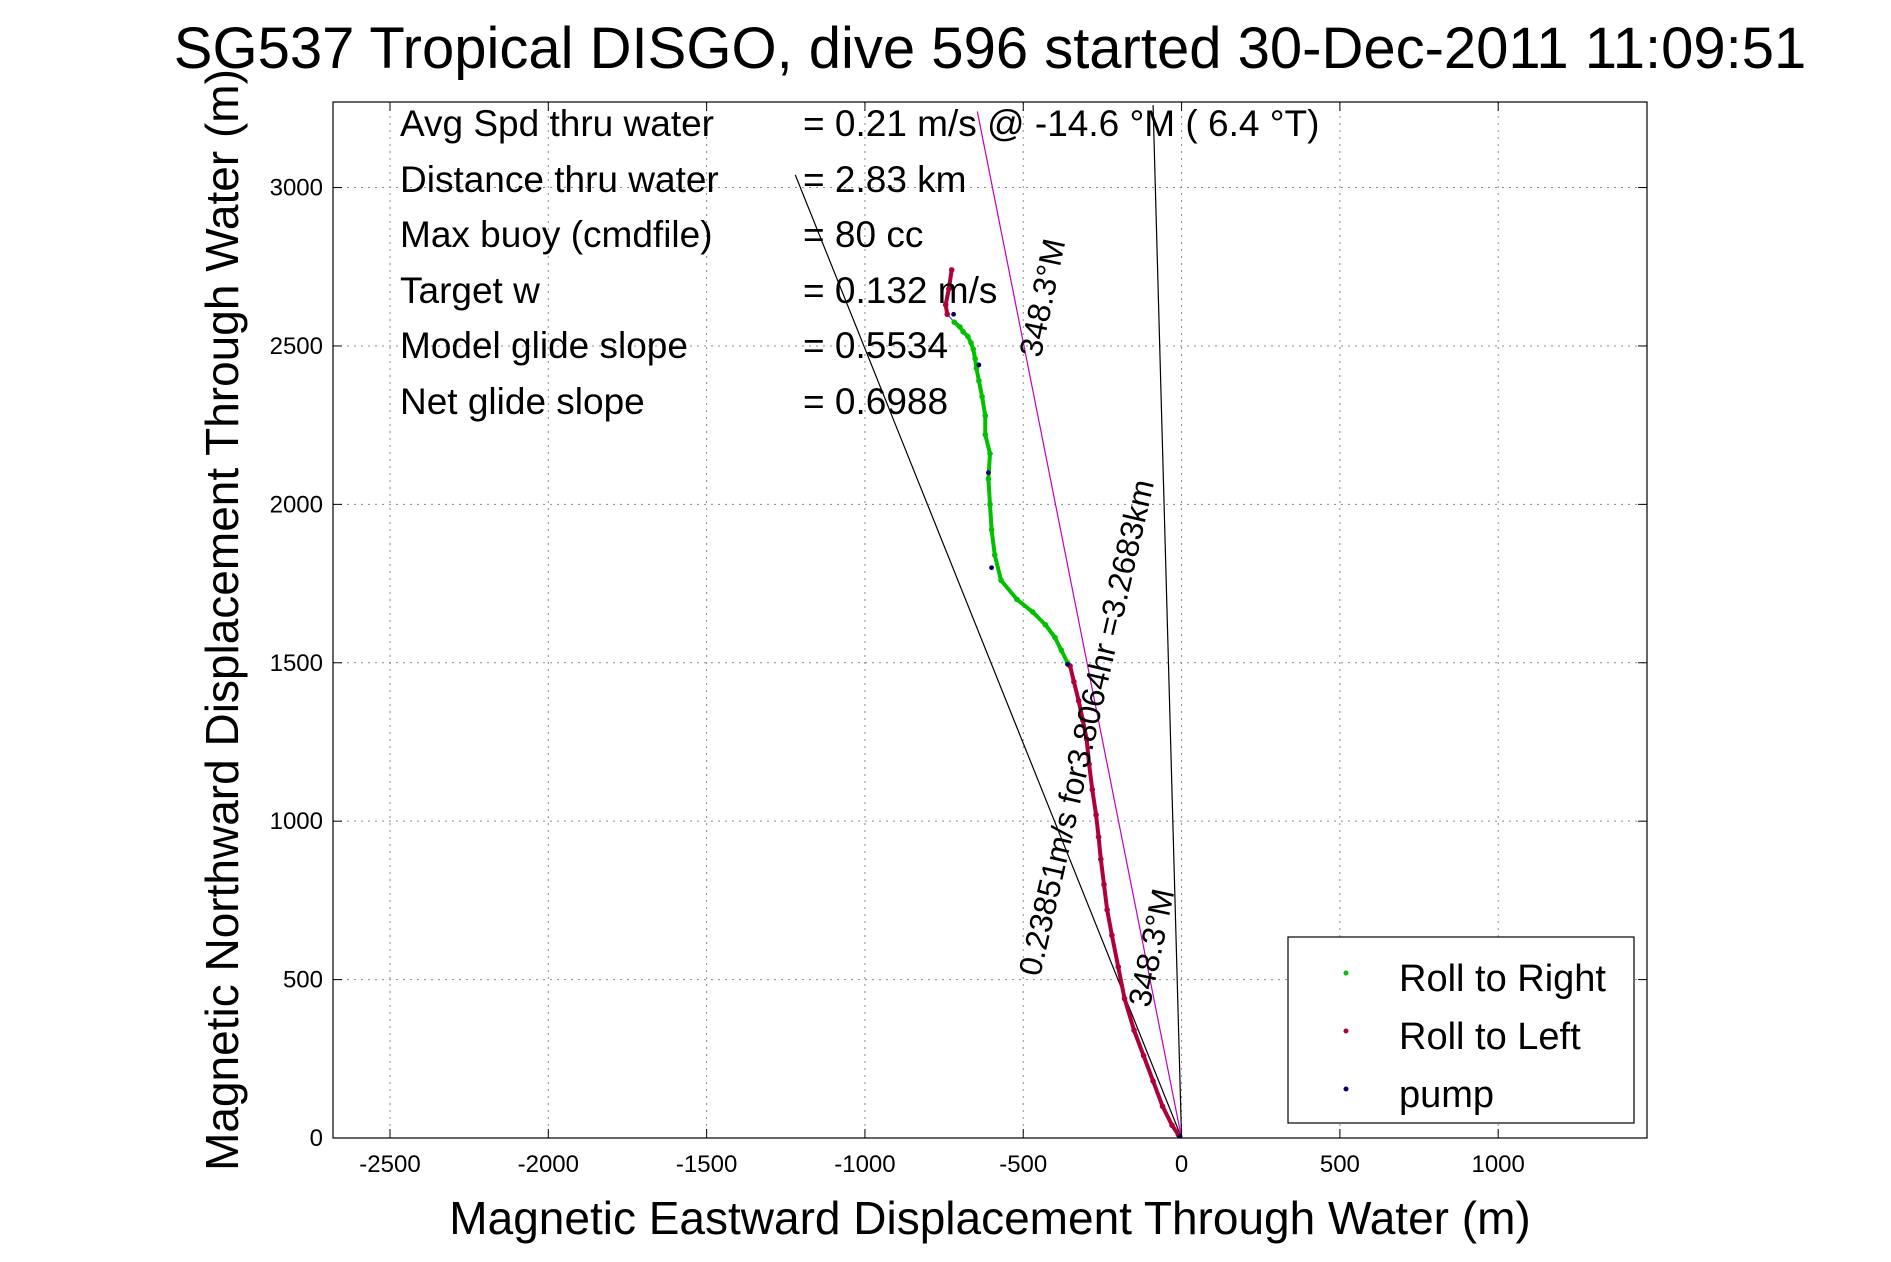  I want to click on stat-label: Model glide slope, so click(544, 345).